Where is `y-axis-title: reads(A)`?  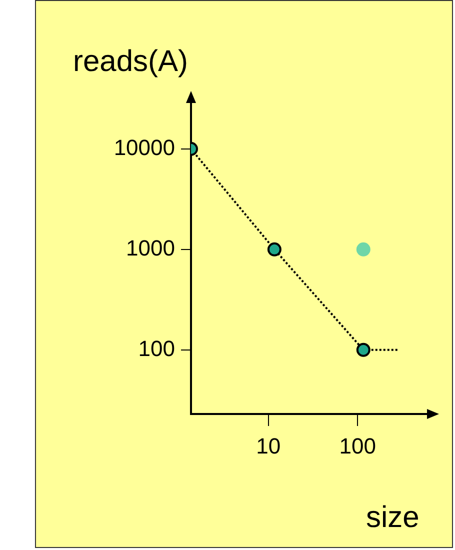
y-axis-title: reads(A) is located at coordinates (130, 62).